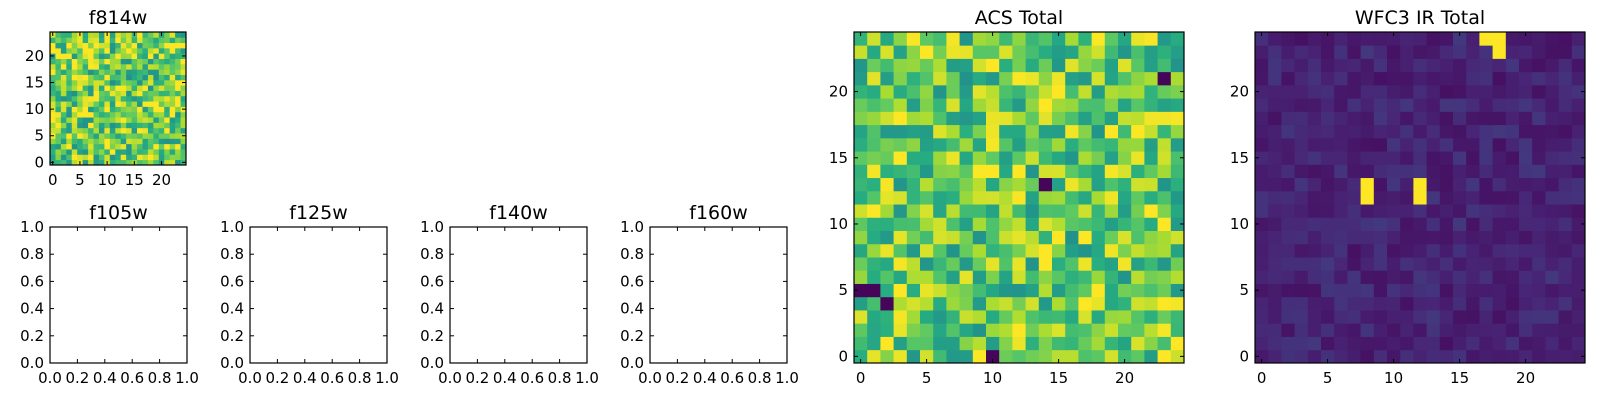  What do you see at coordinates (77, 378) in the screenshot?
I see `x-tick-label: 0.2` at bounding box center [77, 378].